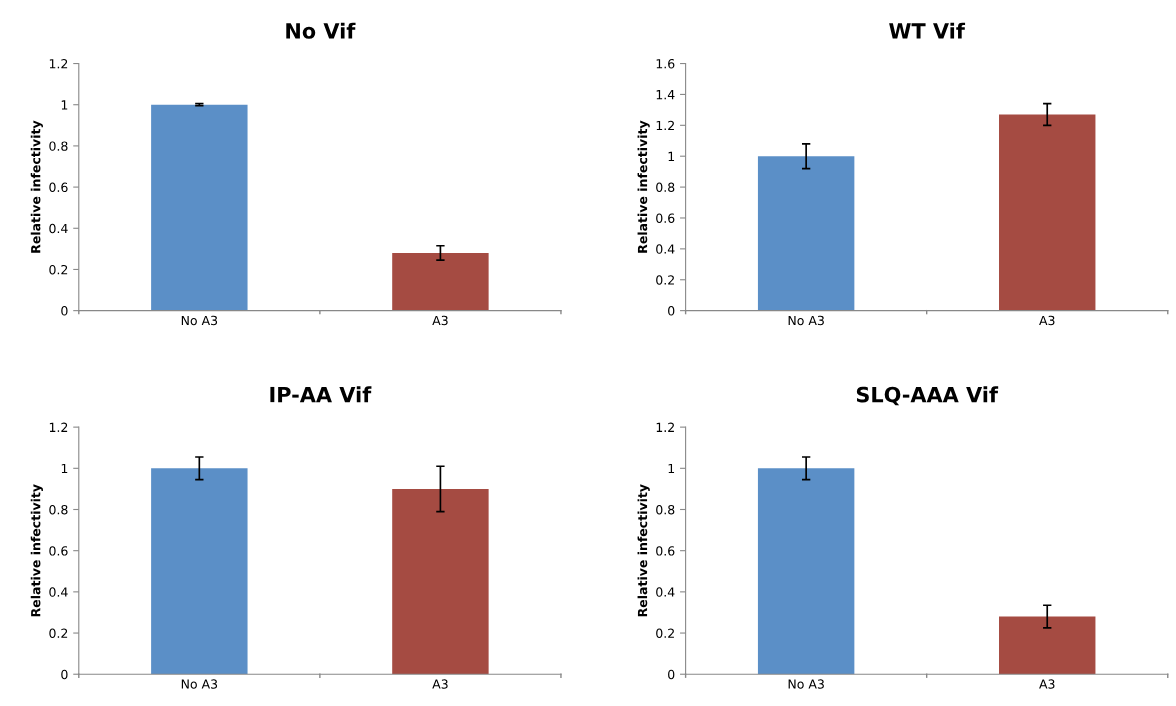  What do you see at coordinates (321, 394) in the screenshot?
I see `chart-title: IP-AA Vif` at bounding box center [321, 394].